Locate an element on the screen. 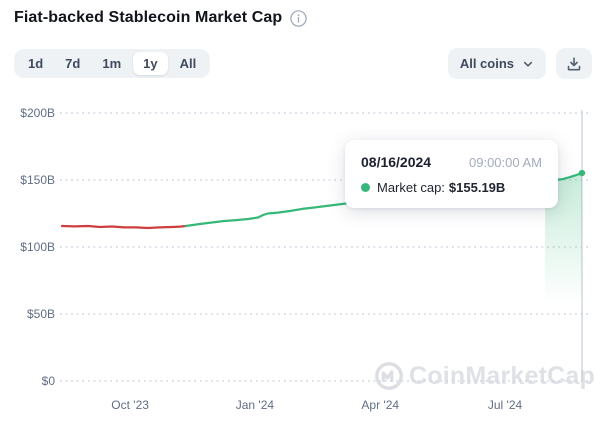 This screenshot has width=600, height=433. y-tick-label: $150B is located at coordinates (37, 180).